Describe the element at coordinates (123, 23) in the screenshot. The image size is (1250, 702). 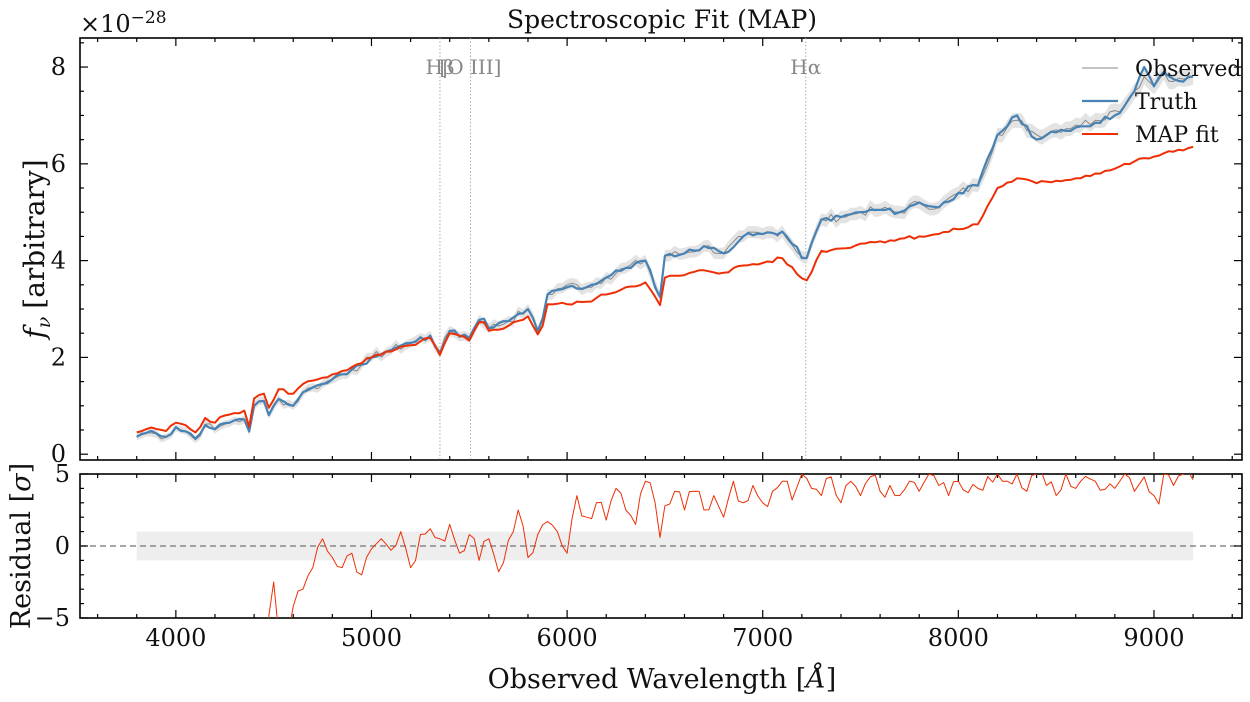
I see `y-multiplier: ×10⁻²⁸` at that location.